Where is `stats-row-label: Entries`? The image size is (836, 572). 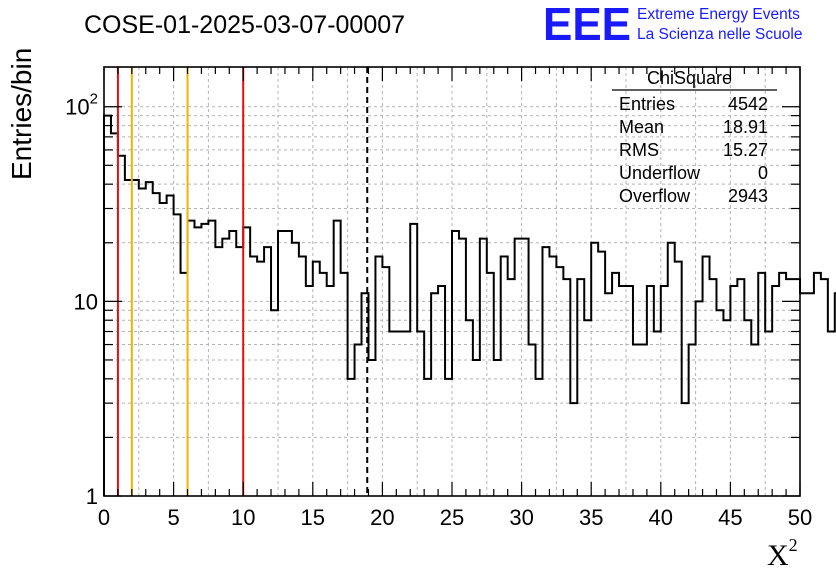
stats-row-label: Entries is located at coordinates (647, 104).